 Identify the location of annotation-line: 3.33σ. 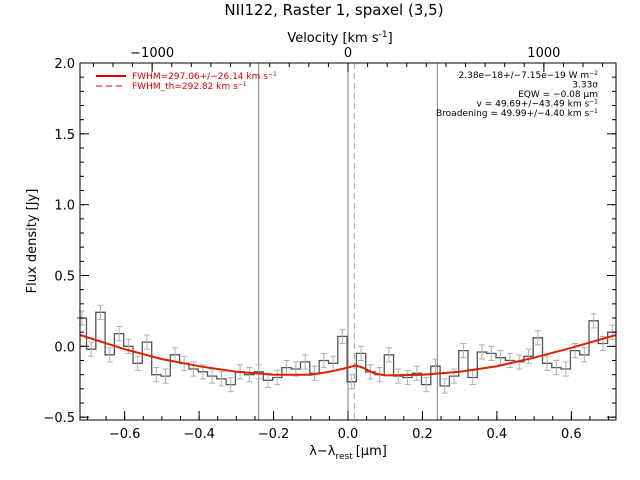
(585, 86).